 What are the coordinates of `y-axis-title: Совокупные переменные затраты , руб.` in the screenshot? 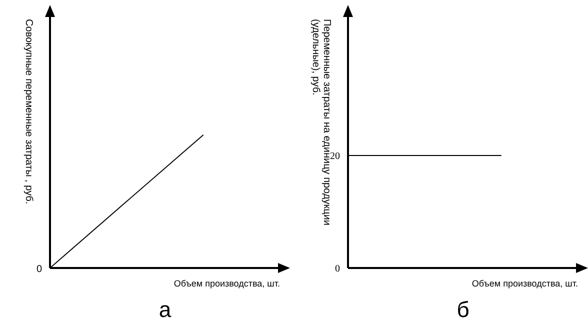 It's located at (28, 111).